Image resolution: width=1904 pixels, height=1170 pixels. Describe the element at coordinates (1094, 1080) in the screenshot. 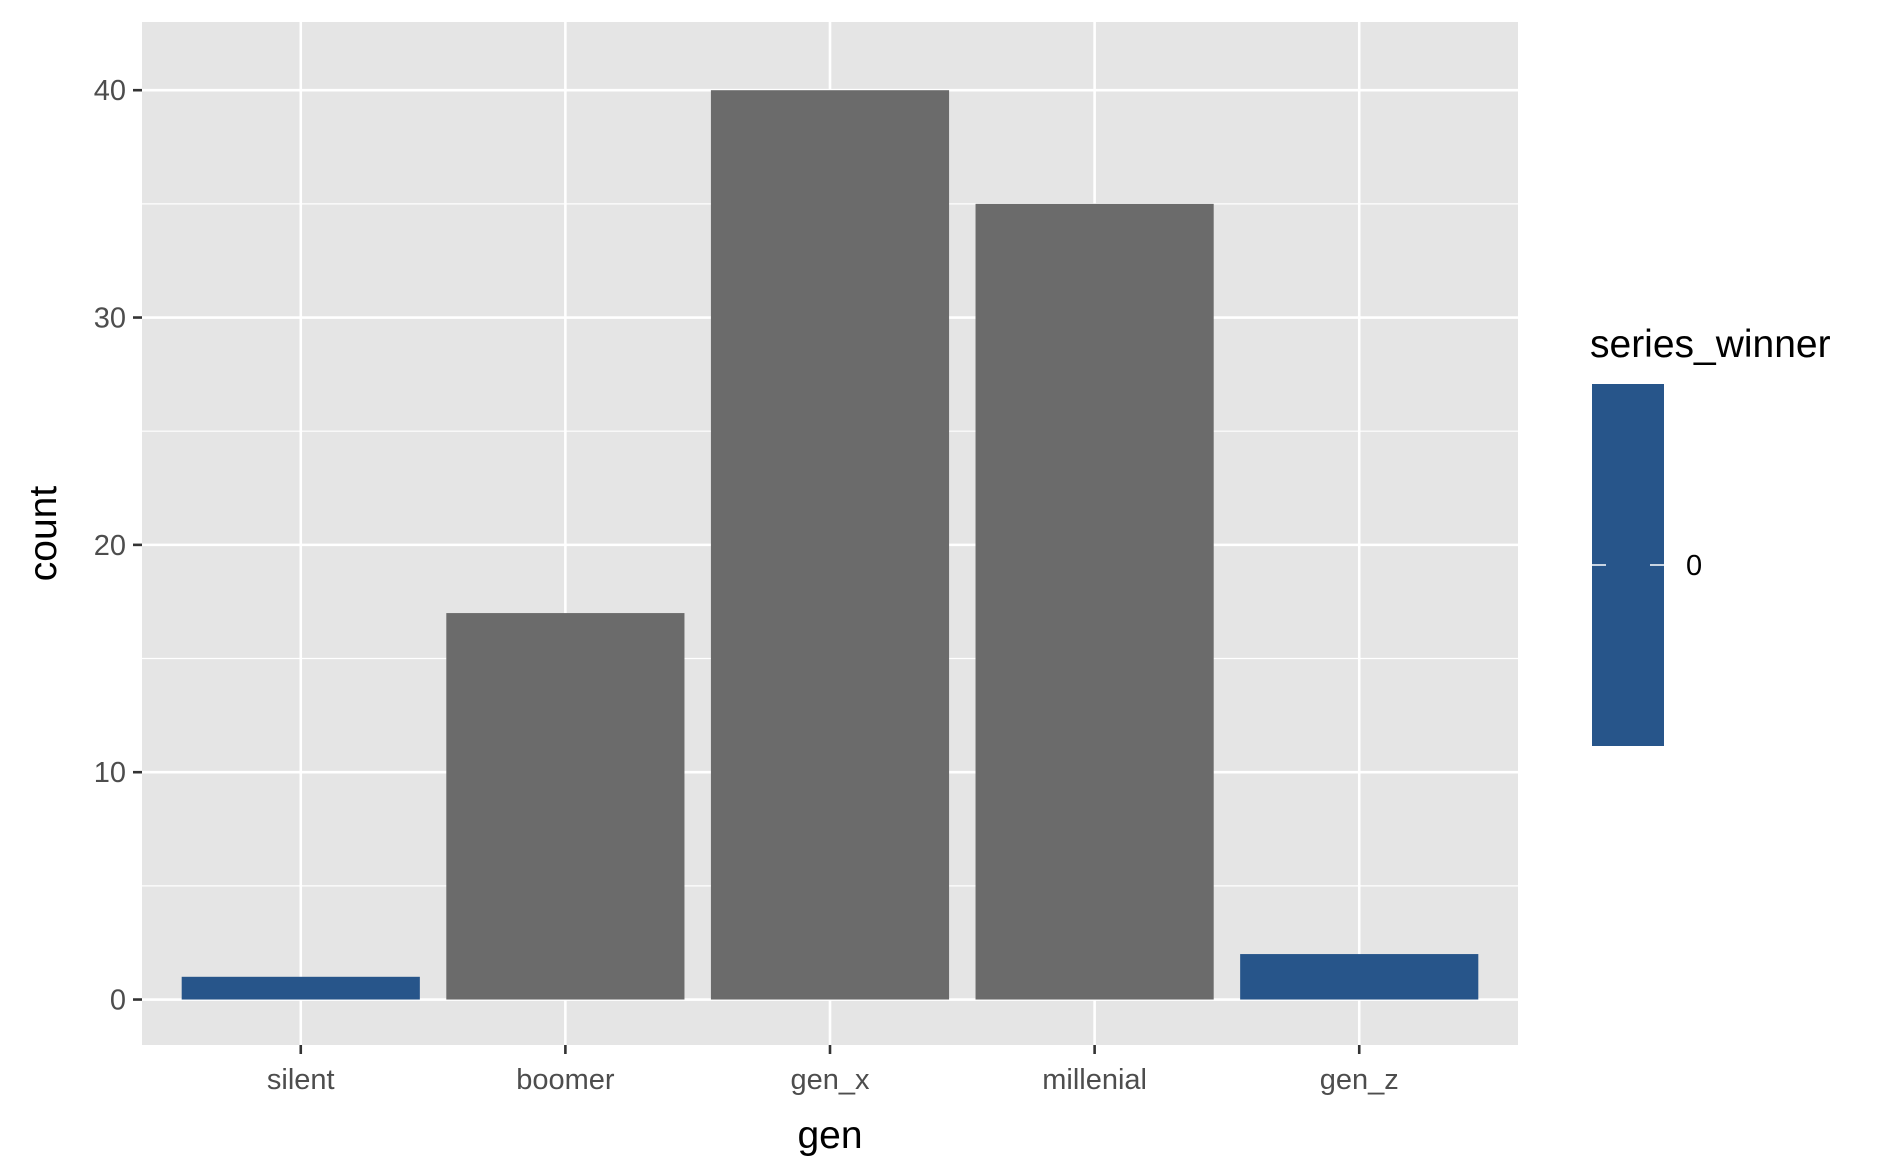

I see `x-tick-label: millenial` at that location.